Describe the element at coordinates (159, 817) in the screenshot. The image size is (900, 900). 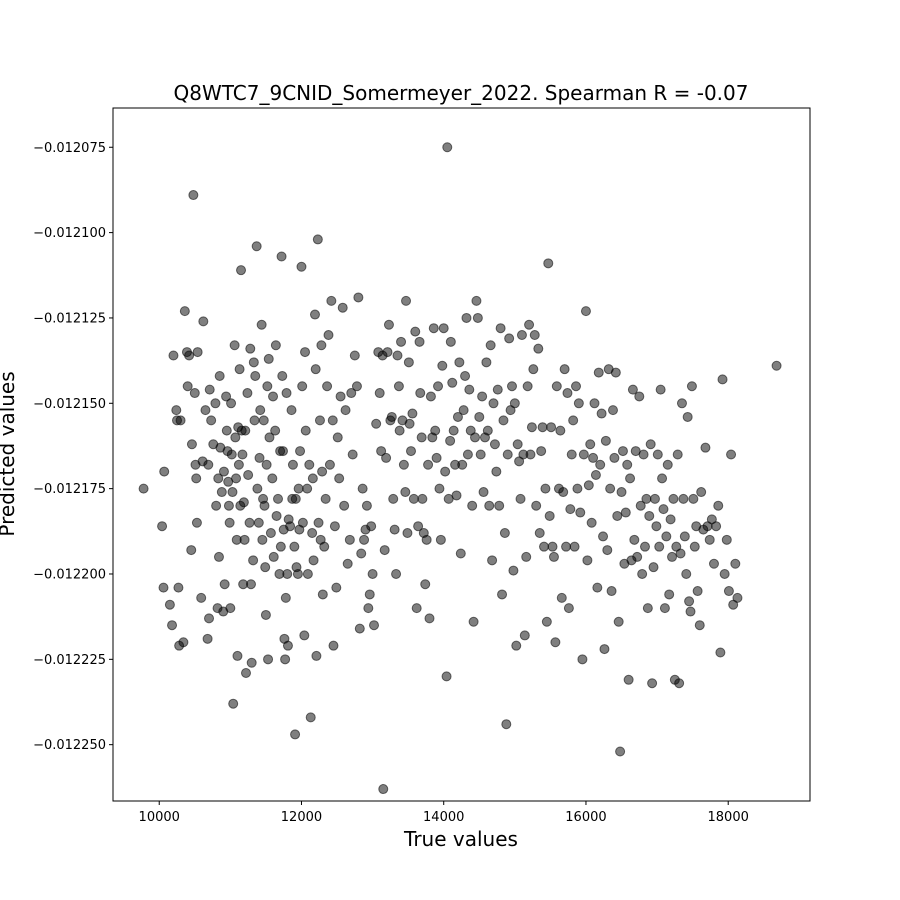
I see `x-tick-label: 10000` at that location.